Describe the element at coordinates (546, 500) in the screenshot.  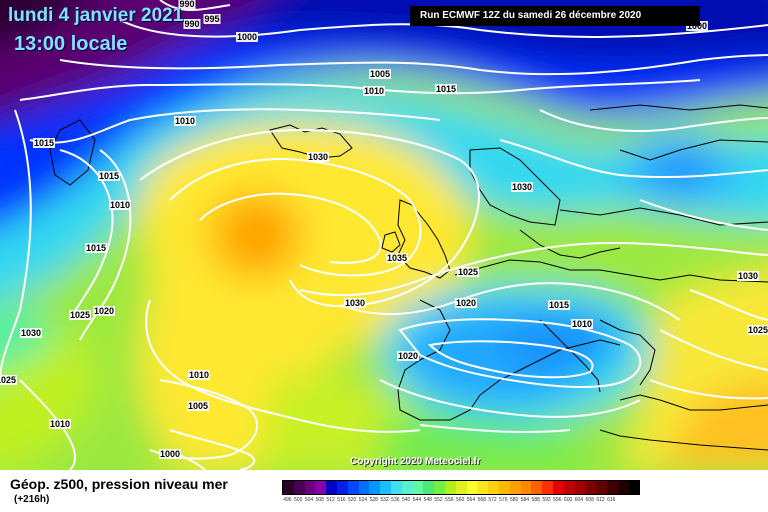
I see `scale-label: 592` at that location.